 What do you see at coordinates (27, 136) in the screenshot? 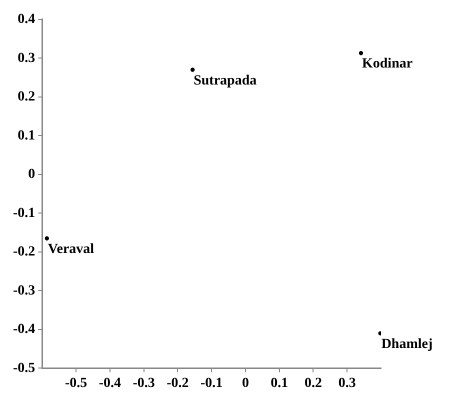
I see `y-tick-label: 0.1` at bounding box center [27, 136].